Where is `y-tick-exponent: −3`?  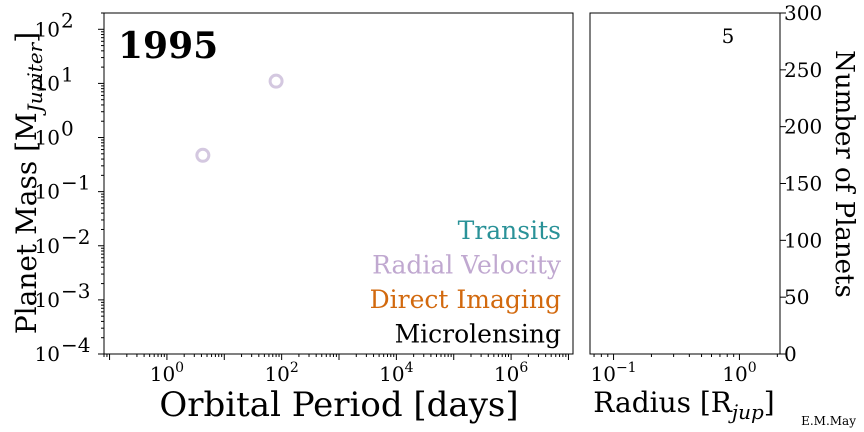
y-tick-exponent: −3 is located at coordinates (75, 291).